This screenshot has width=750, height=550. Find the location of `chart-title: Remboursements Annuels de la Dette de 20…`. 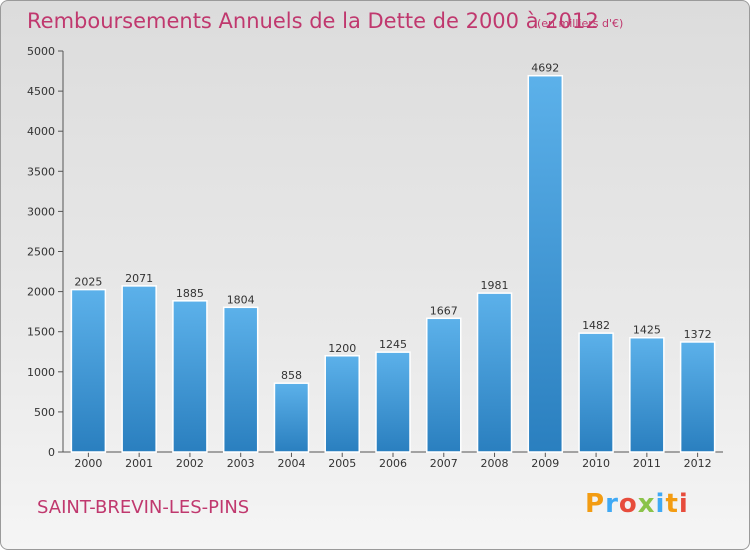

chart-title: Remboursements Annuels de la Dette de 20… is located at coordinates (313, 21).